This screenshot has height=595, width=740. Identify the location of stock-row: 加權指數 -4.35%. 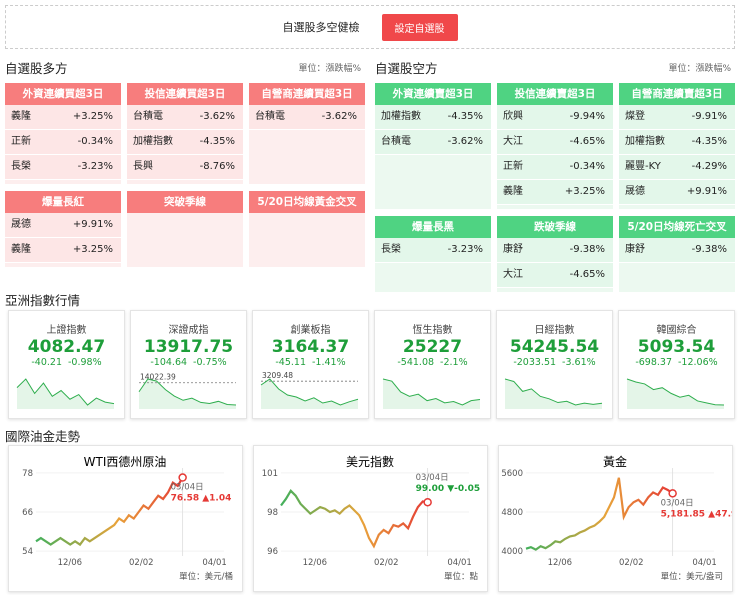
(185, 142).